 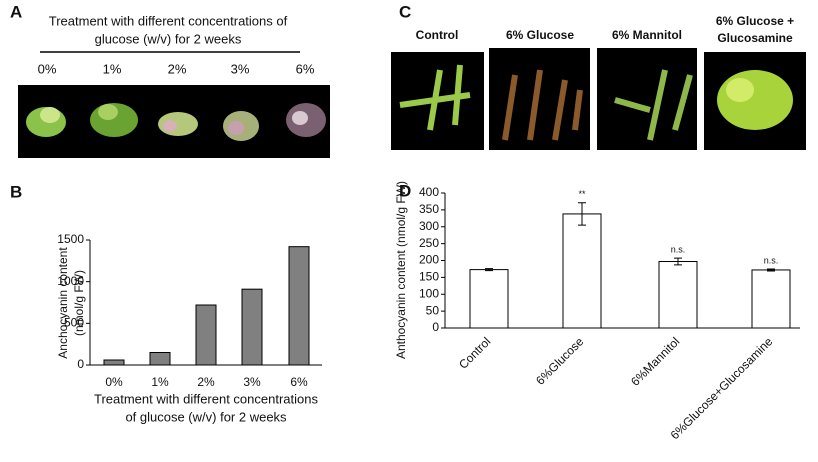 What do you see at coordinates (160, 382) in the screenshot?
I see `x-tick-label: 1%` at bounding box center [160, 382].